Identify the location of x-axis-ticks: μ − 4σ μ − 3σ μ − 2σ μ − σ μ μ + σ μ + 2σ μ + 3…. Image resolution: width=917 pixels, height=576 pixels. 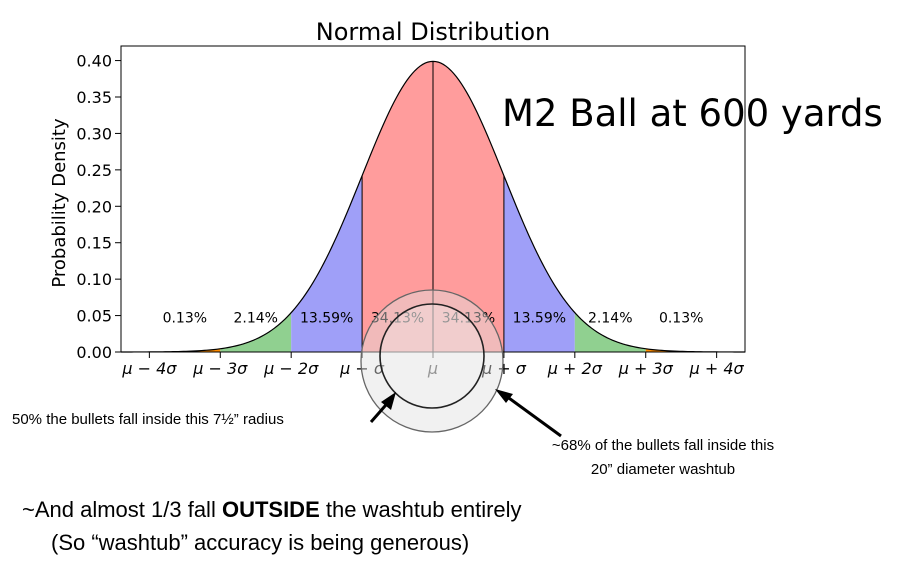
(433, 365).